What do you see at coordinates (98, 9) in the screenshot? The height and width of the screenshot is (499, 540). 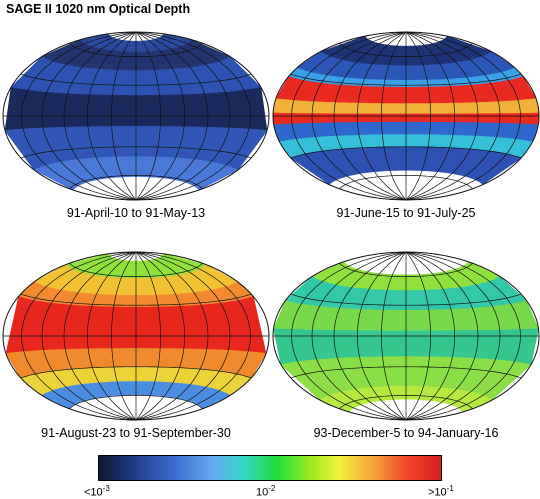 I see `figure-title: SAGE II 1020 nm Optical Depth` at bounding box center [98, 9].